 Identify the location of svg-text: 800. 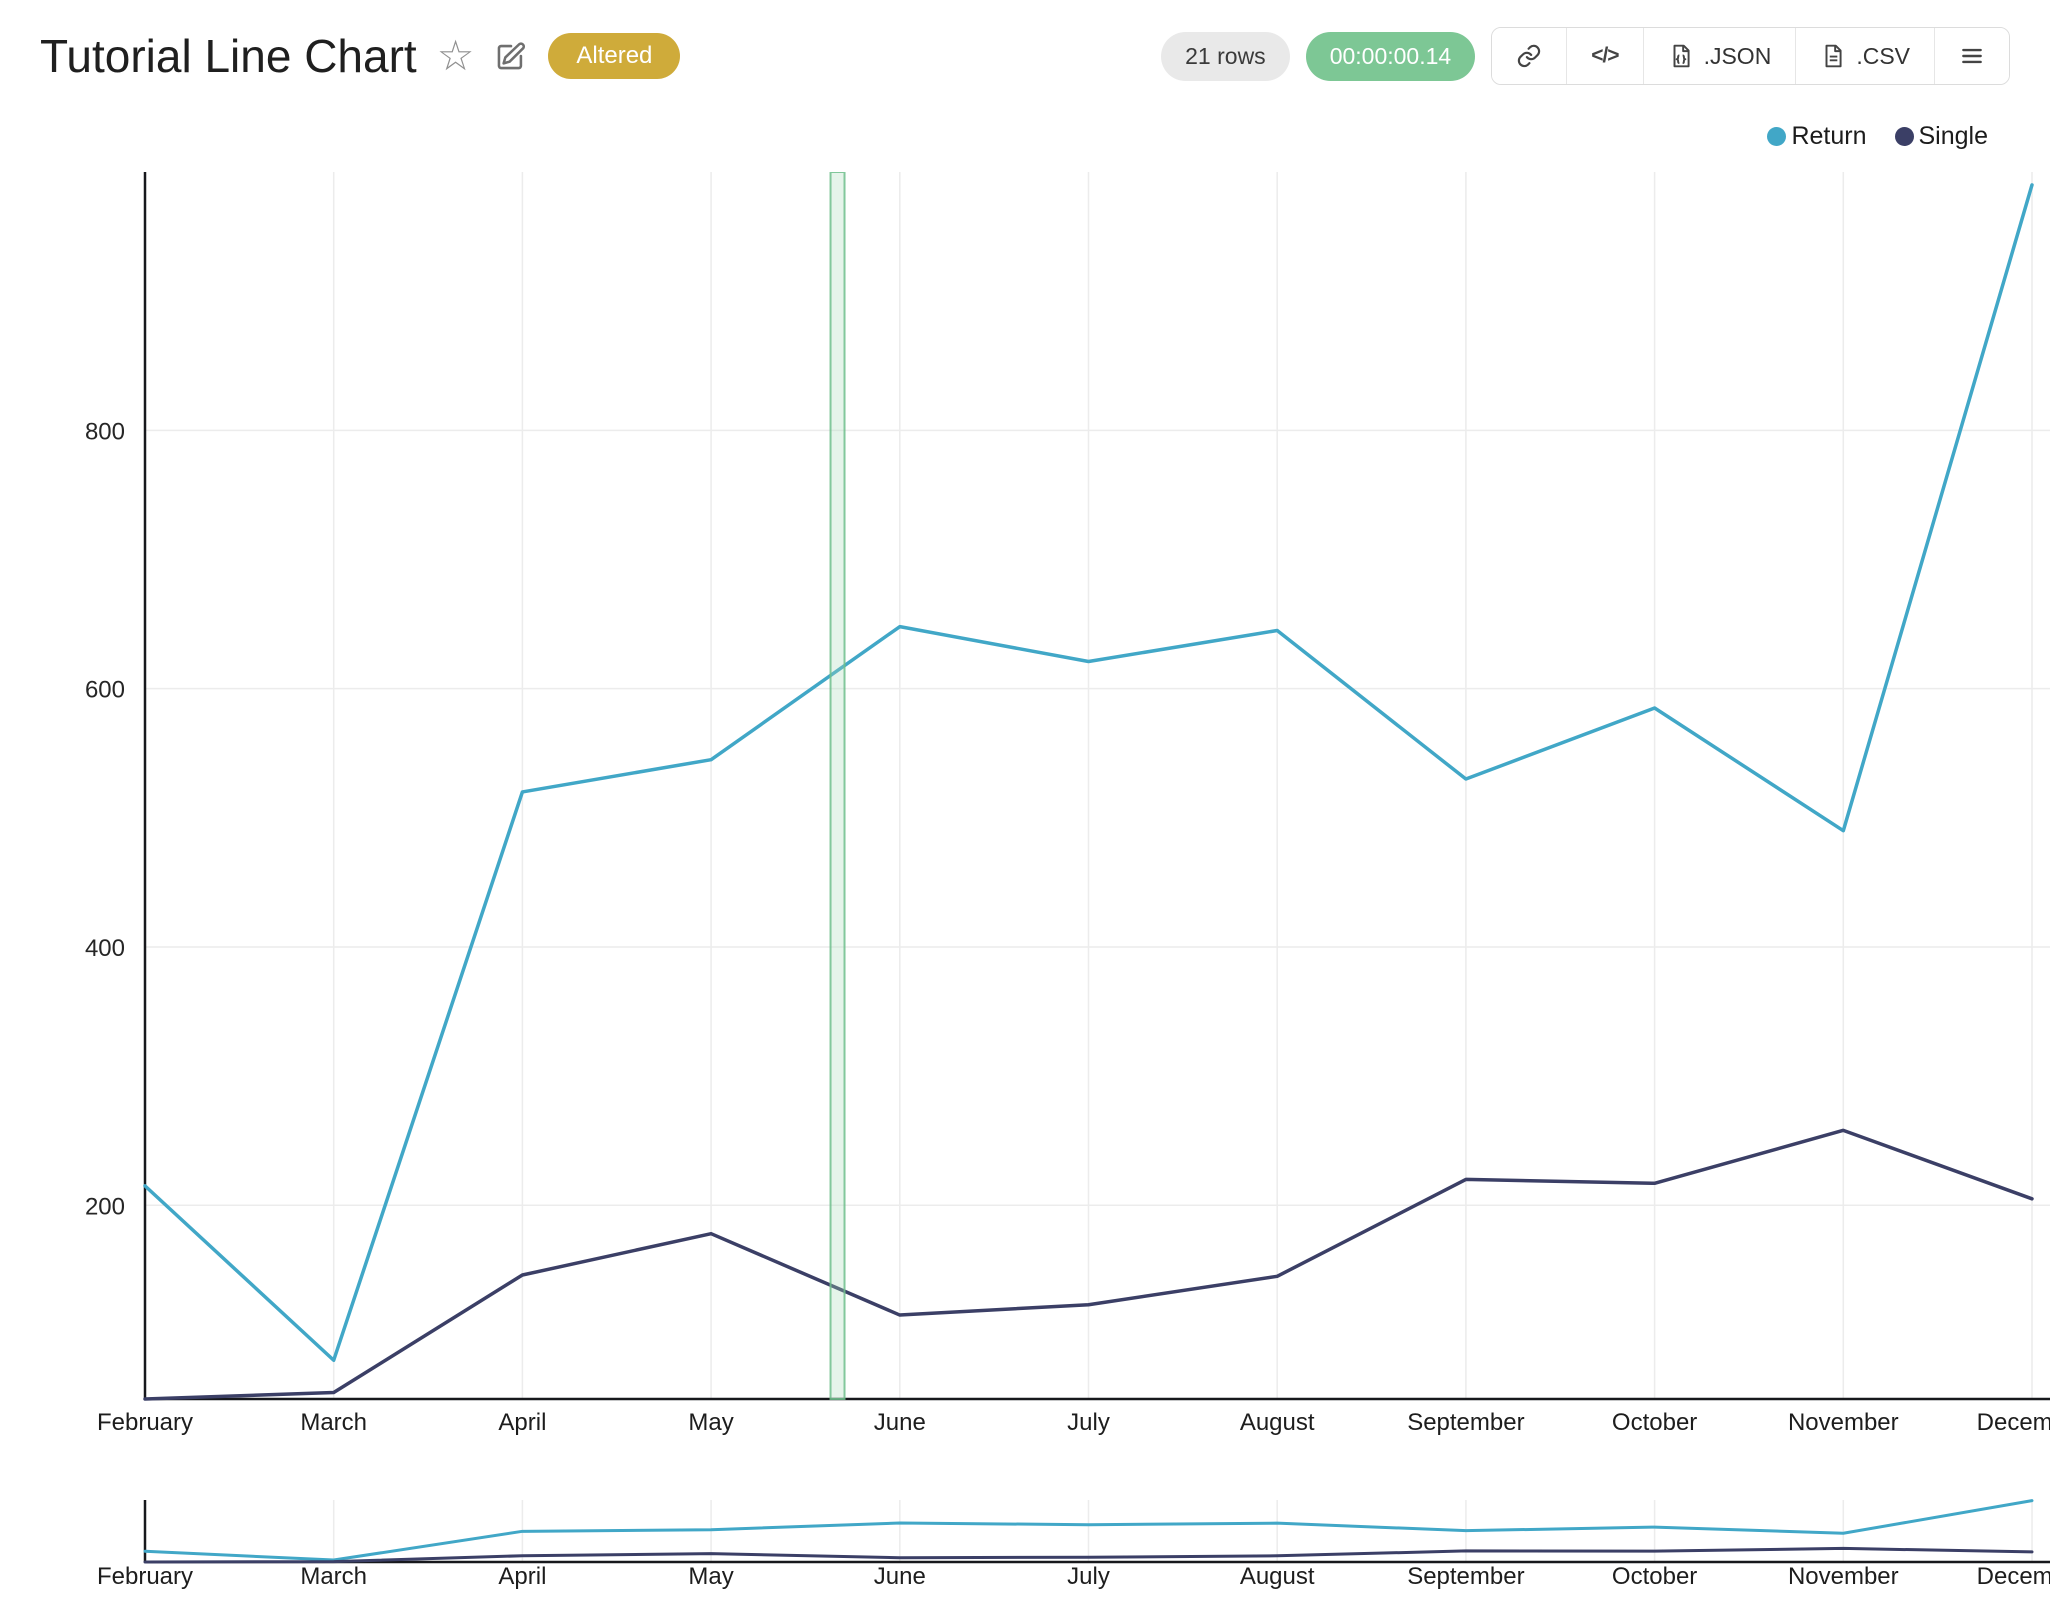
(105, 431).